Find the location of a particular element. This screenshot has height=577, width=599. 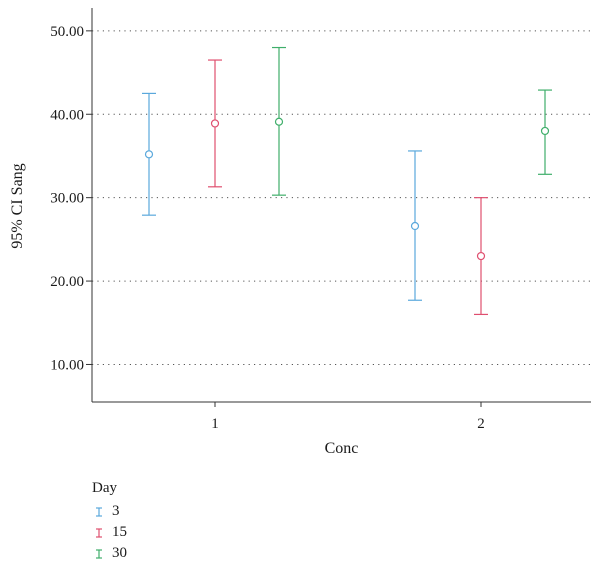

legend-title: Day is located at coordinates (104, 488).